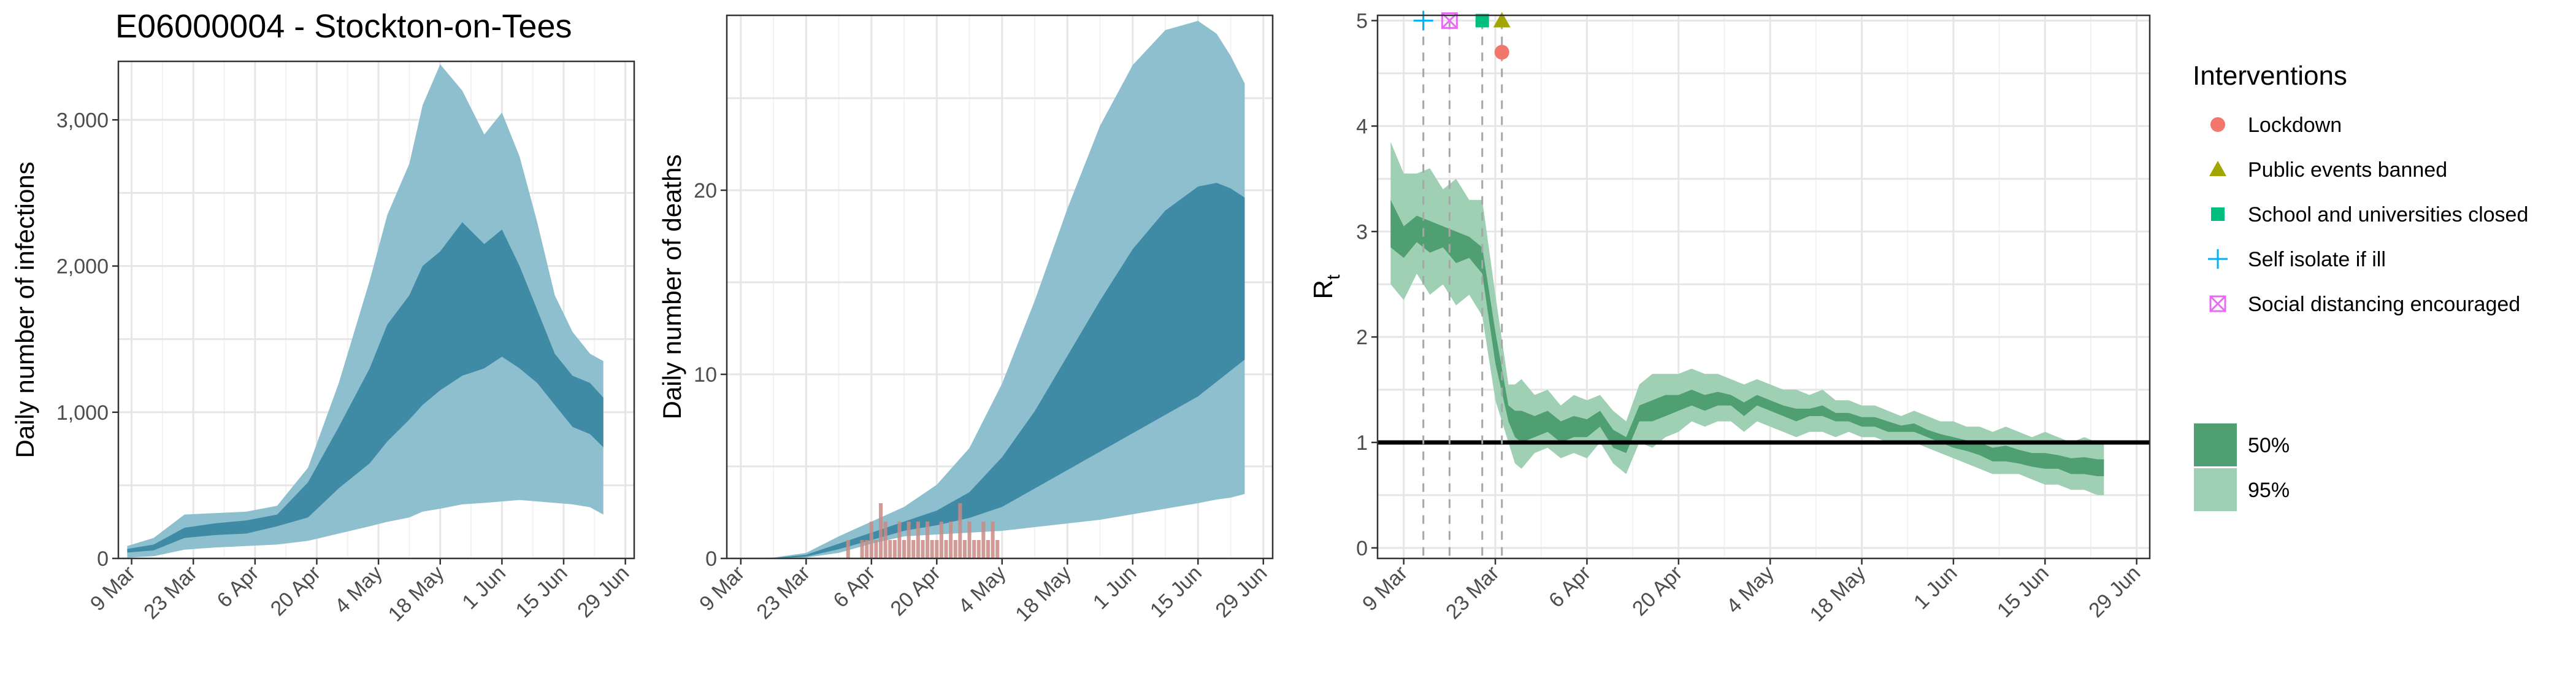 The image size is (2576, 683). I want to click on y-axis-label: Daily number of infections, so click(24, 309).